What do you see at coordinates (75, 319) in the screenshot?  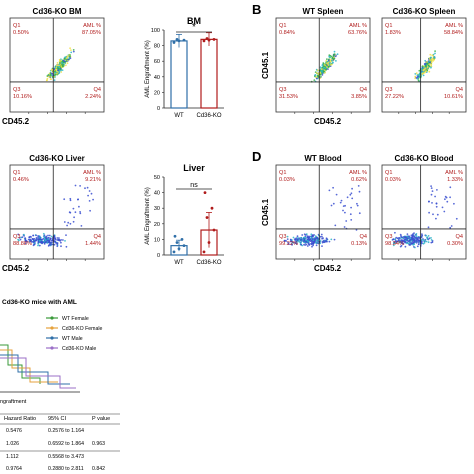 I see `legend-label: WT Female` at bounding box center [75, 319].